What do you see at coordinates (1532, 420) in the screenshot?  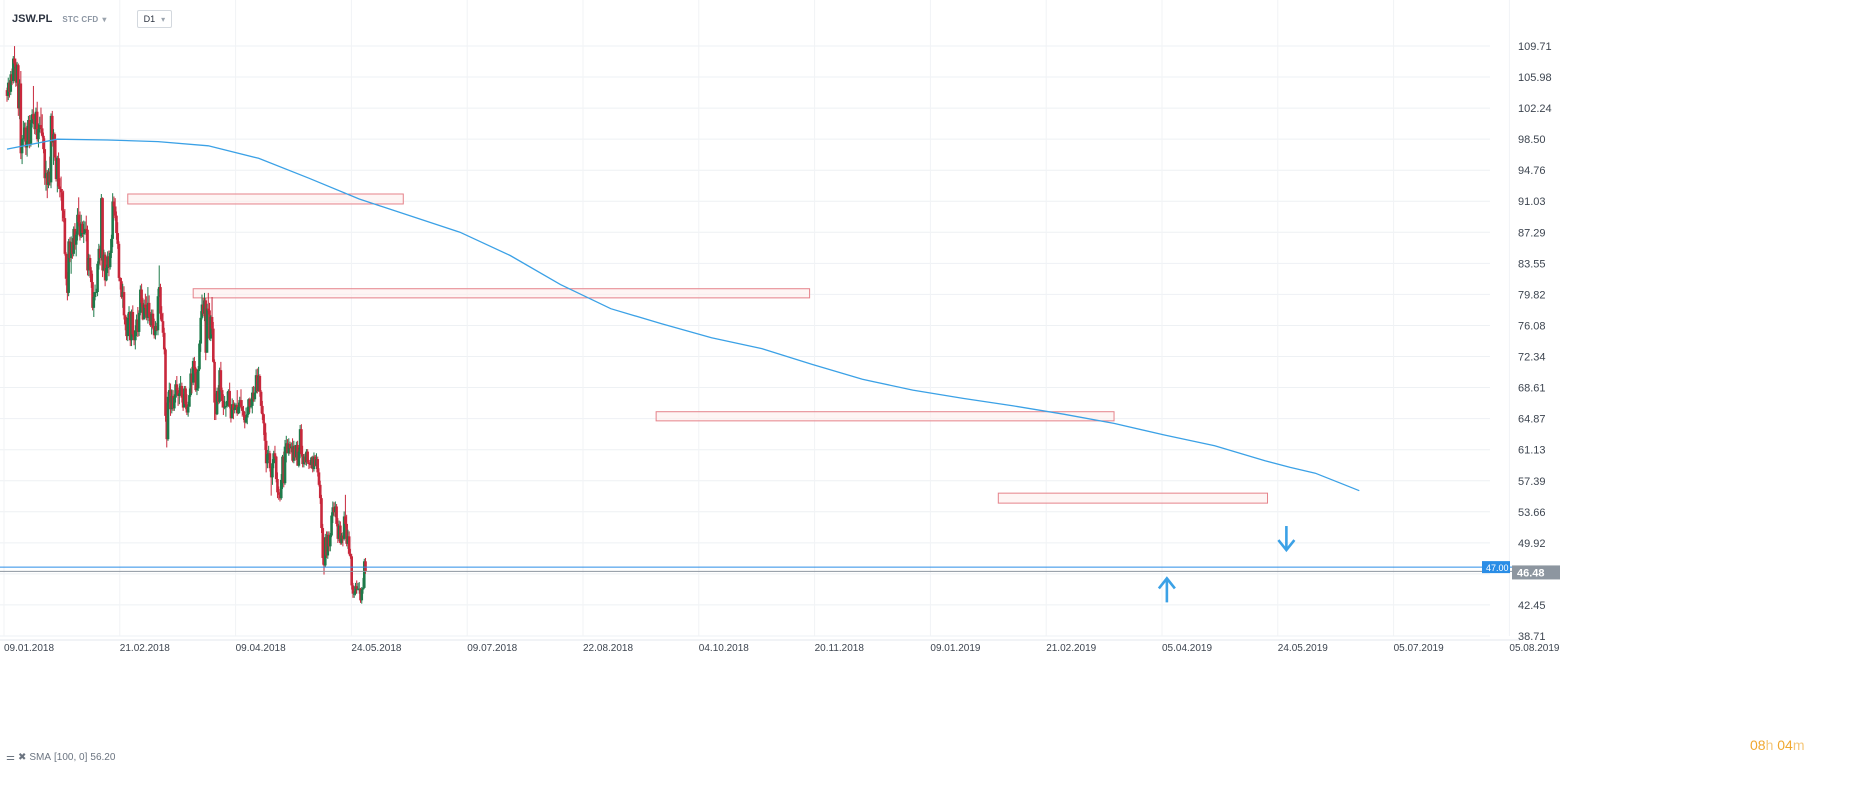 I see `price-tick-label: 64.87` at bounding box center [1532, 420].